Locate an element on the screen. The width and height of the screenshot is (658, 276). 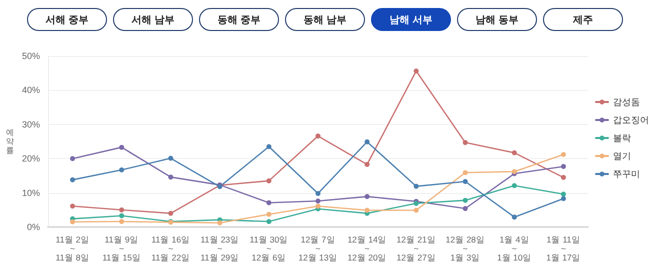
x-tick-label: 1월 11일 ~ 1월 17일 is located at coordinates (563, 248).